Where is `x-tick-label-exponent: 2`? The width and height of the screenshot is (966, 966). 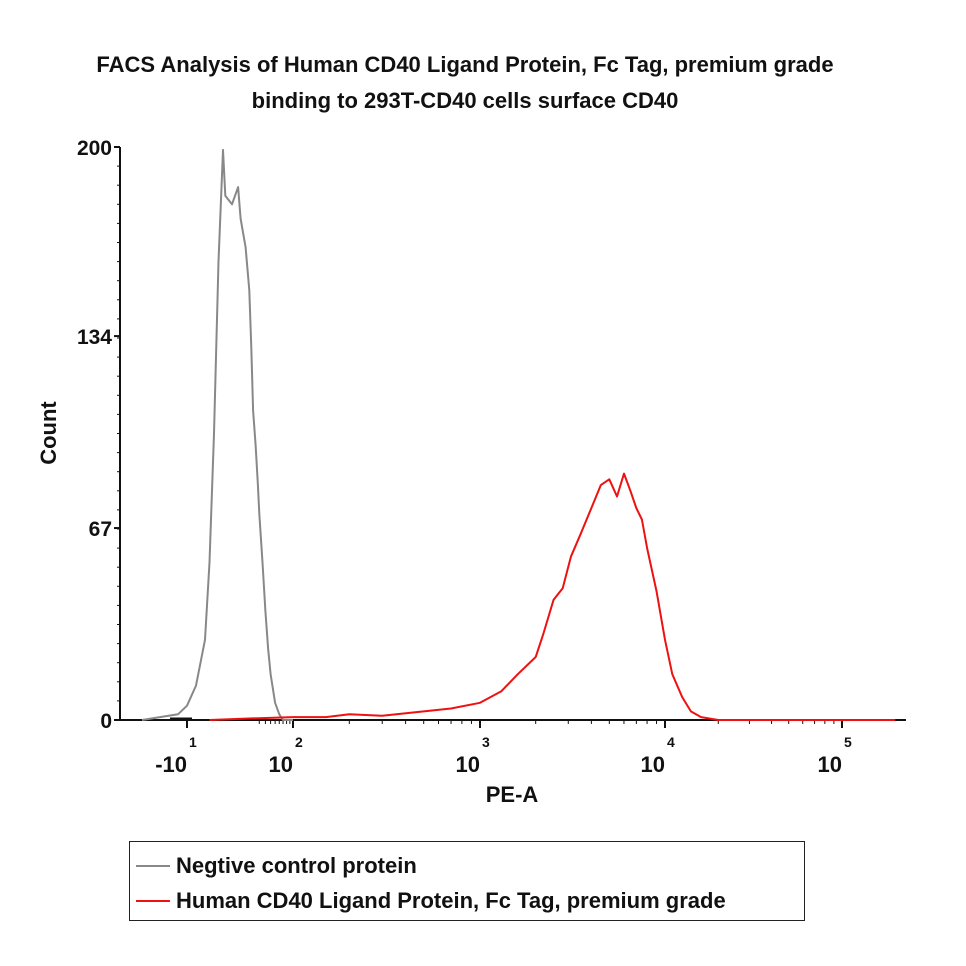
x-tick-label-exponent: 2 is located at coordinates (299, 742).